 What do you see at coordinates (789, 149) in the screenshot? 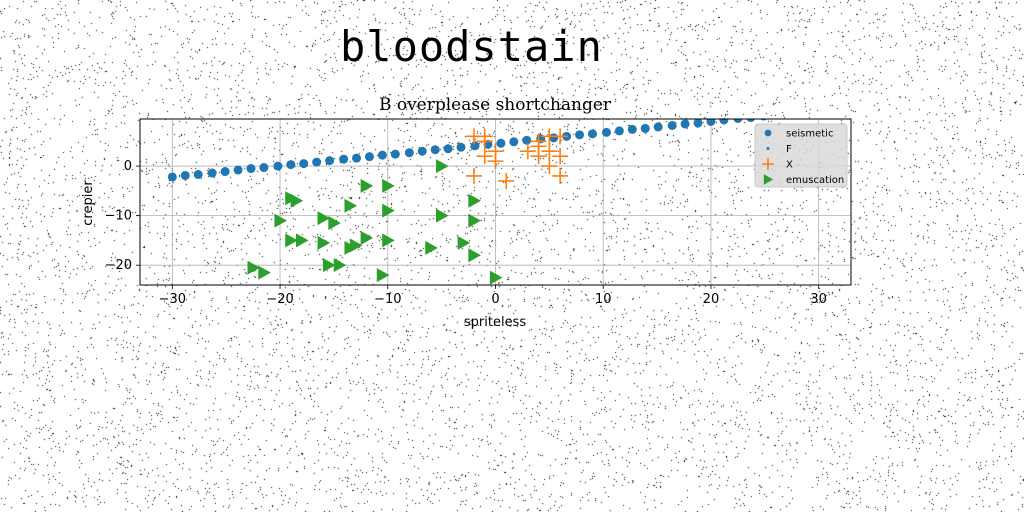
I see `legend-label: F` at bounding box center [789, 149].